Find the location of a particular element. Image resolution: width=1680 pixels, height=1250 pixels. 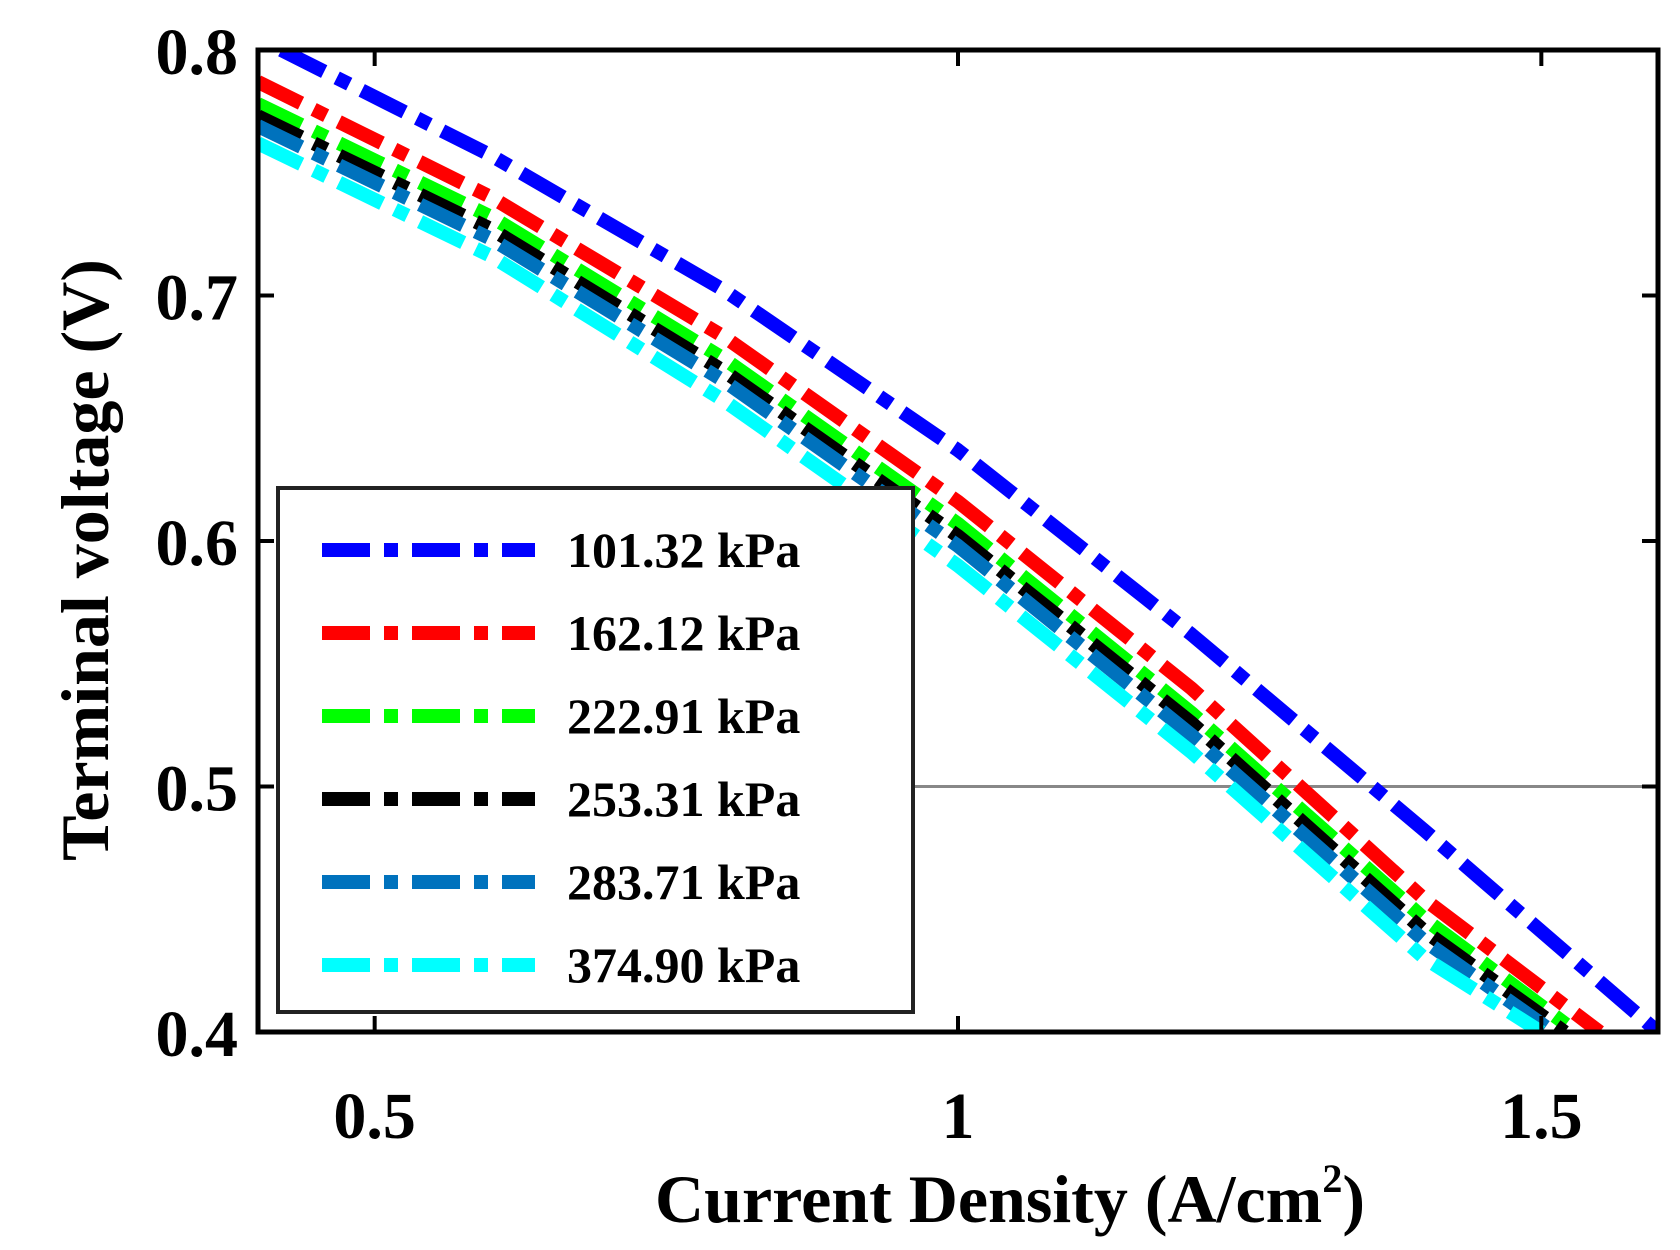

y-tick-label: 0.4 is located at coordinates (197, 1034).